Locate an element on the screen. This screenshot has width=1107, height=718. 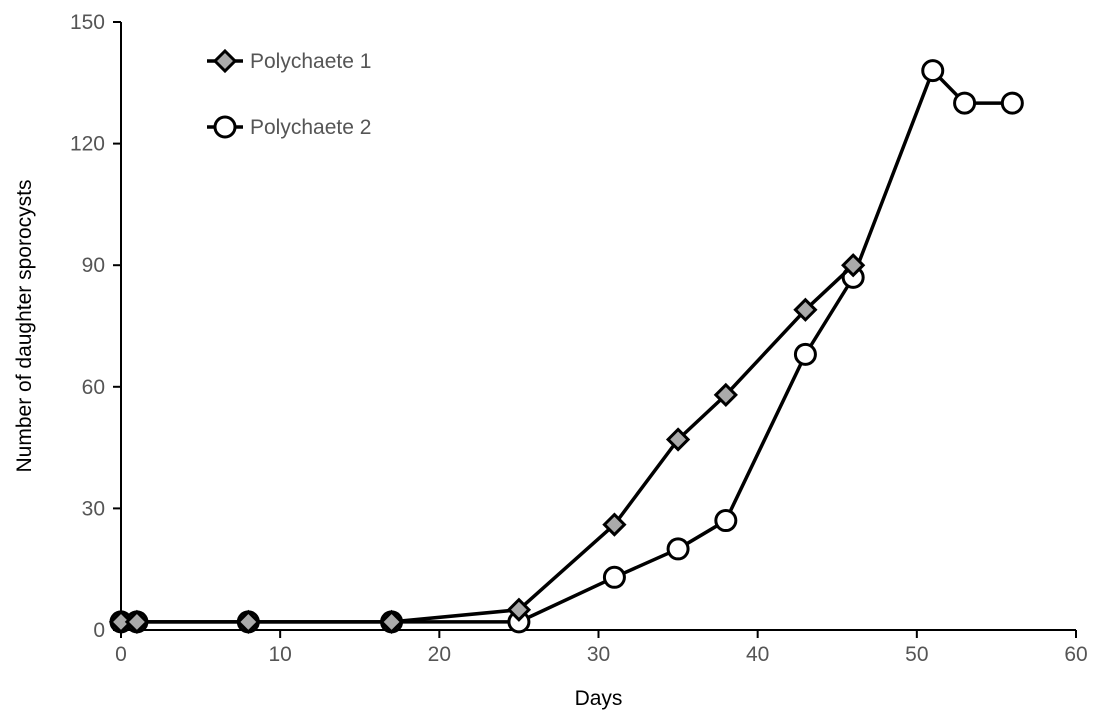
x-tick-label: 30 is located at coordinates (598, 654).